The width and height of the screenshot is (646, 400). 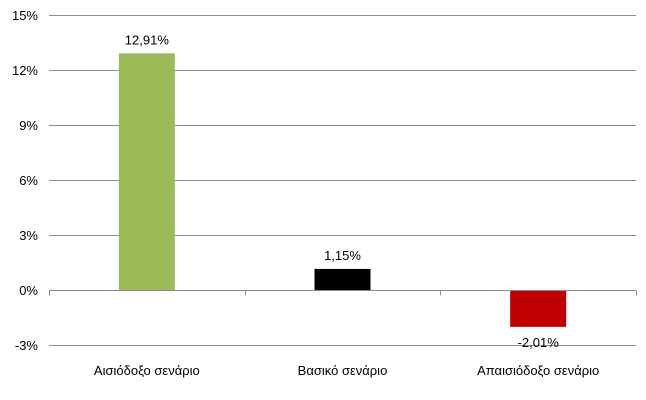 I want to click on x-tick-label-0: Αισιόδοξο σενάριο, so click(x=147, y=370).